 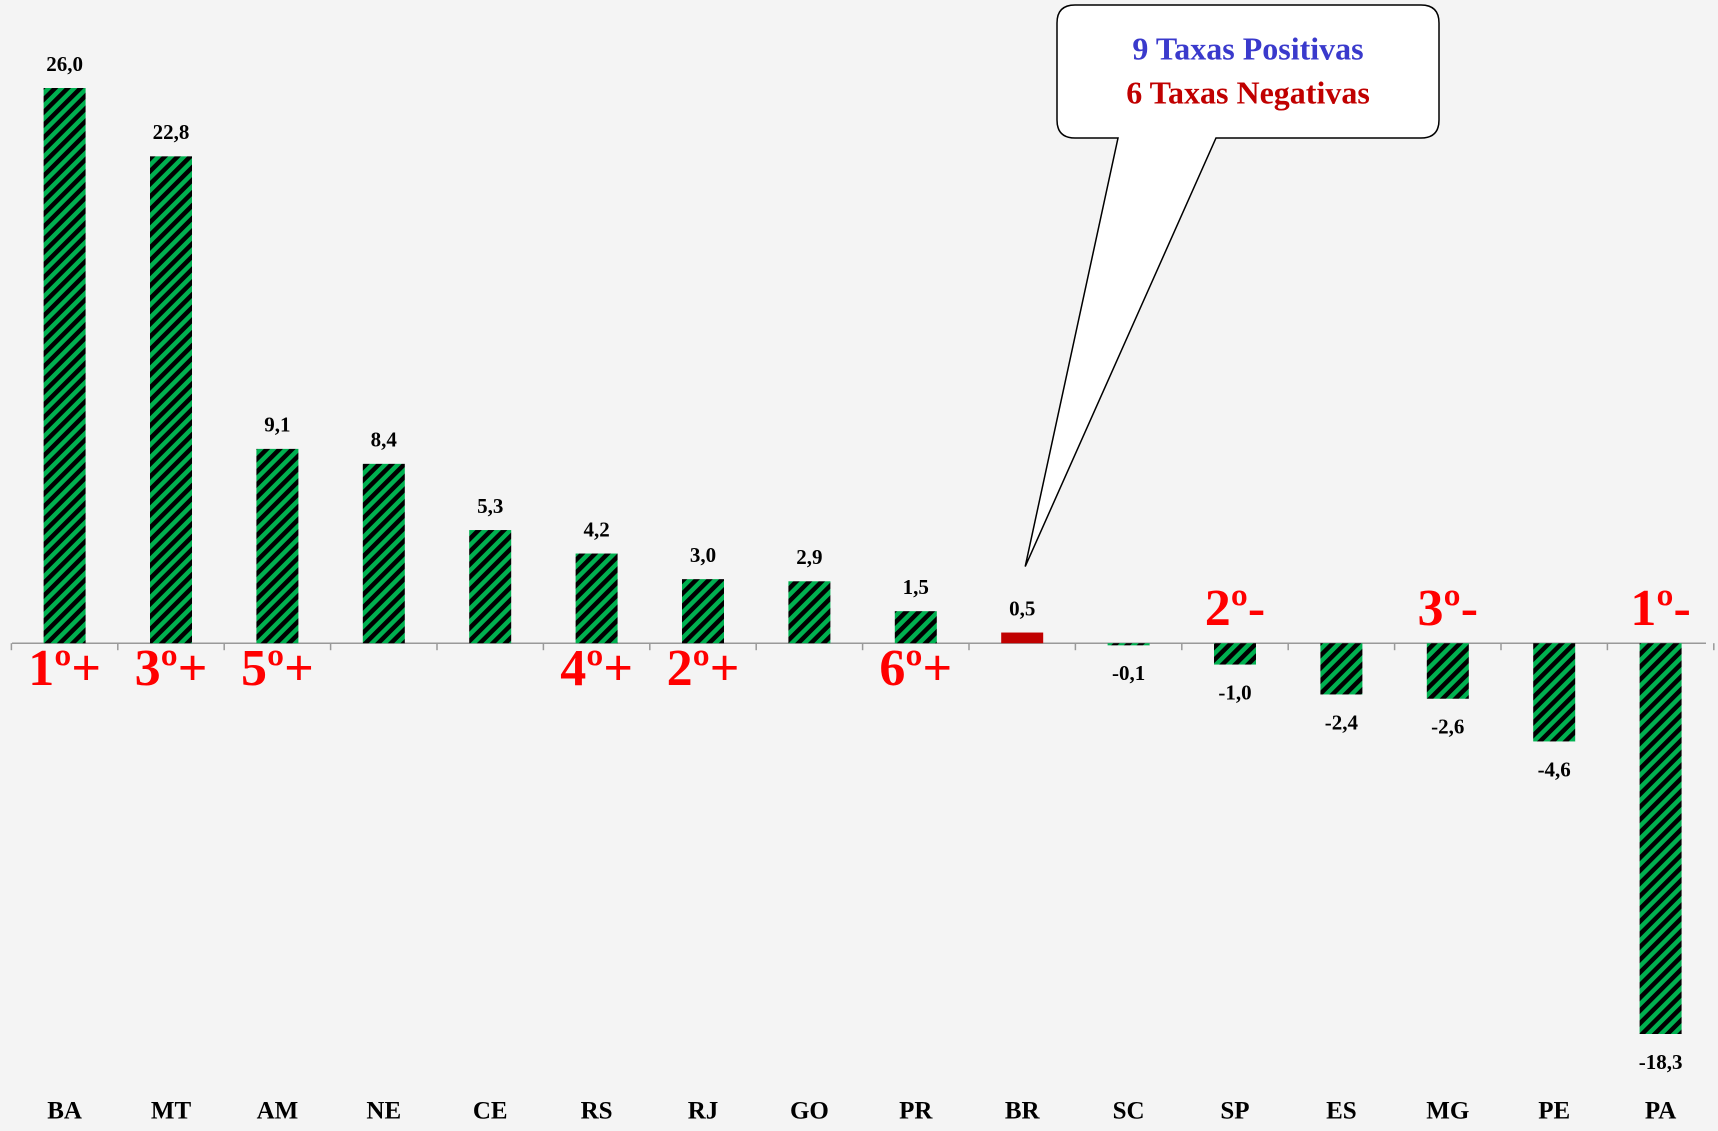 What do you see at coordinates (1660, 608) in the screenshot?
I see `rank-annotation: 1º-` at bounding box center [1660, 608].